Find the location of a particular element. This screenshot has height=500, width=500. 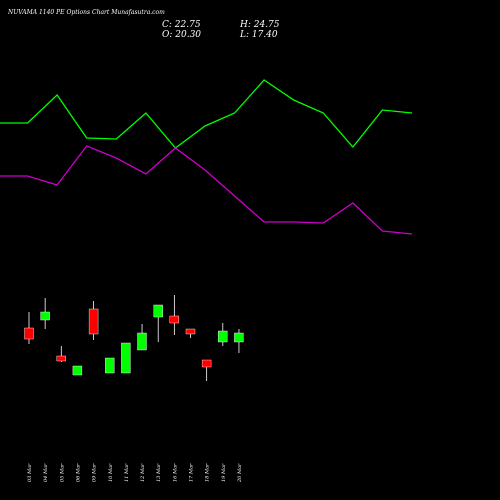

high-label: H: 24.75 is located at coordinates (259, 25).